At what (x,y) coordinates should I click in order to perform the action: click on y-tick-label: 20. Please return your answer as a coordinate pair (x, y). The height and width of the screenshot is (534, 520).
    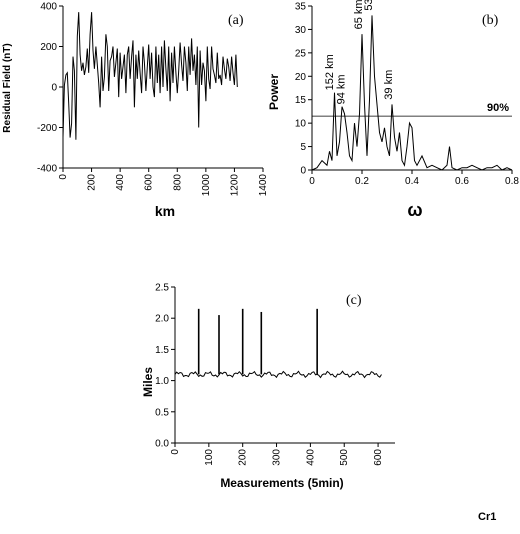
    Looking at the image, I should click on (301, 77).